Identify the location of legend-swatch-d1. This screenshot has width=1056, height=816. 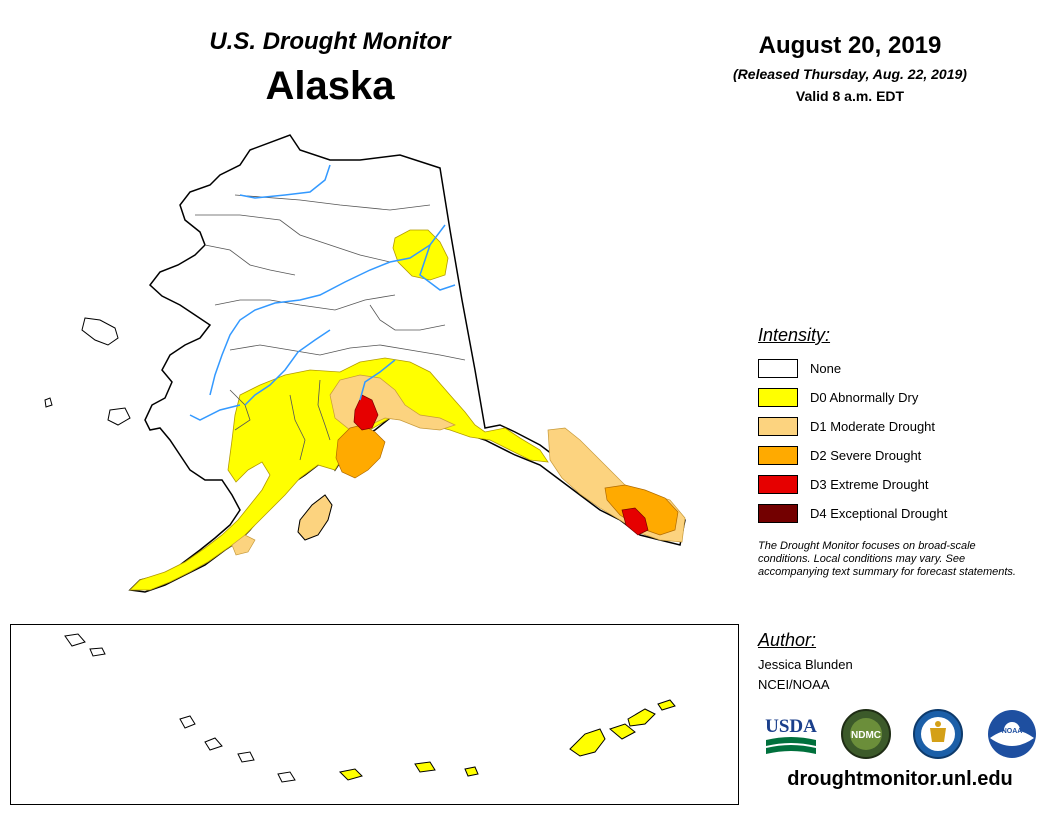
(778, 426).